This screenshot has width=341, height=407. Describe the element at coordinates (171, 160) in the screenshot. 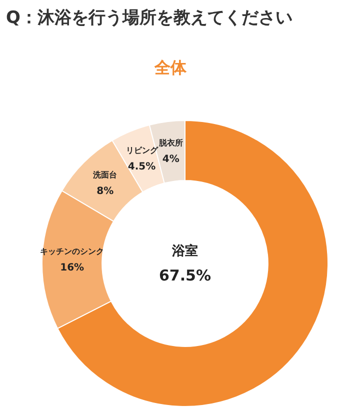

I see `data-label: 4%` at that location.